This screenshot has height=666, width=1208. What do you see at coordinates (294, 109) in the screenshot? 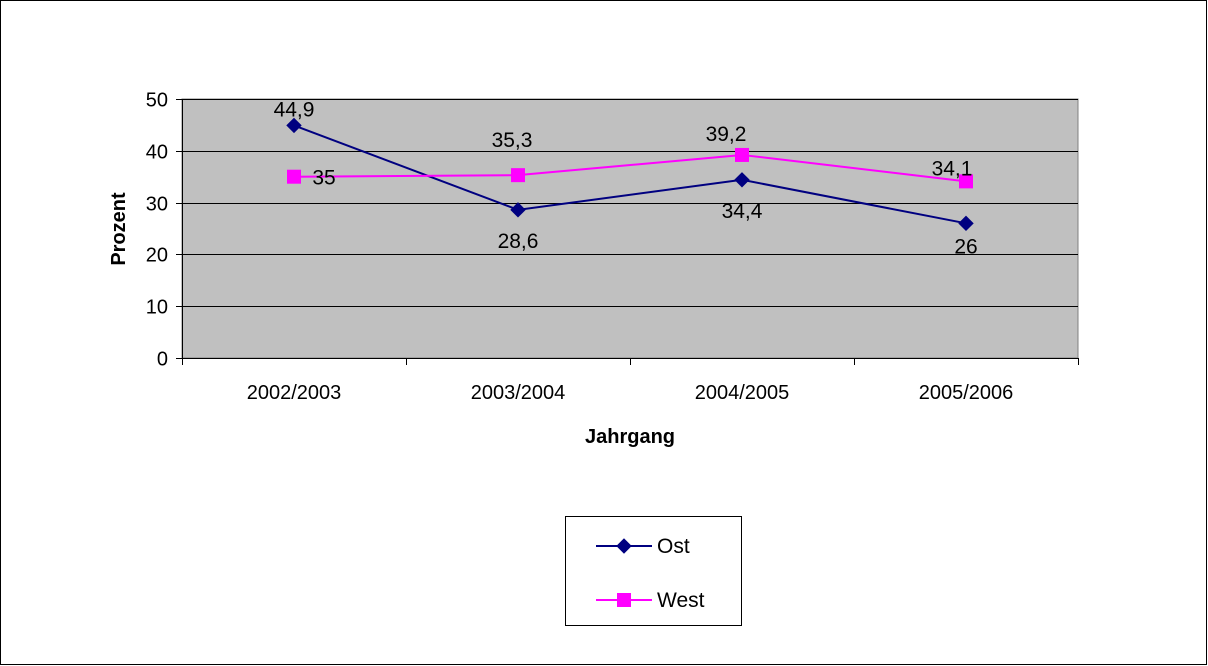
I see `data-label: 44,9` at bounding box center [294, 109].